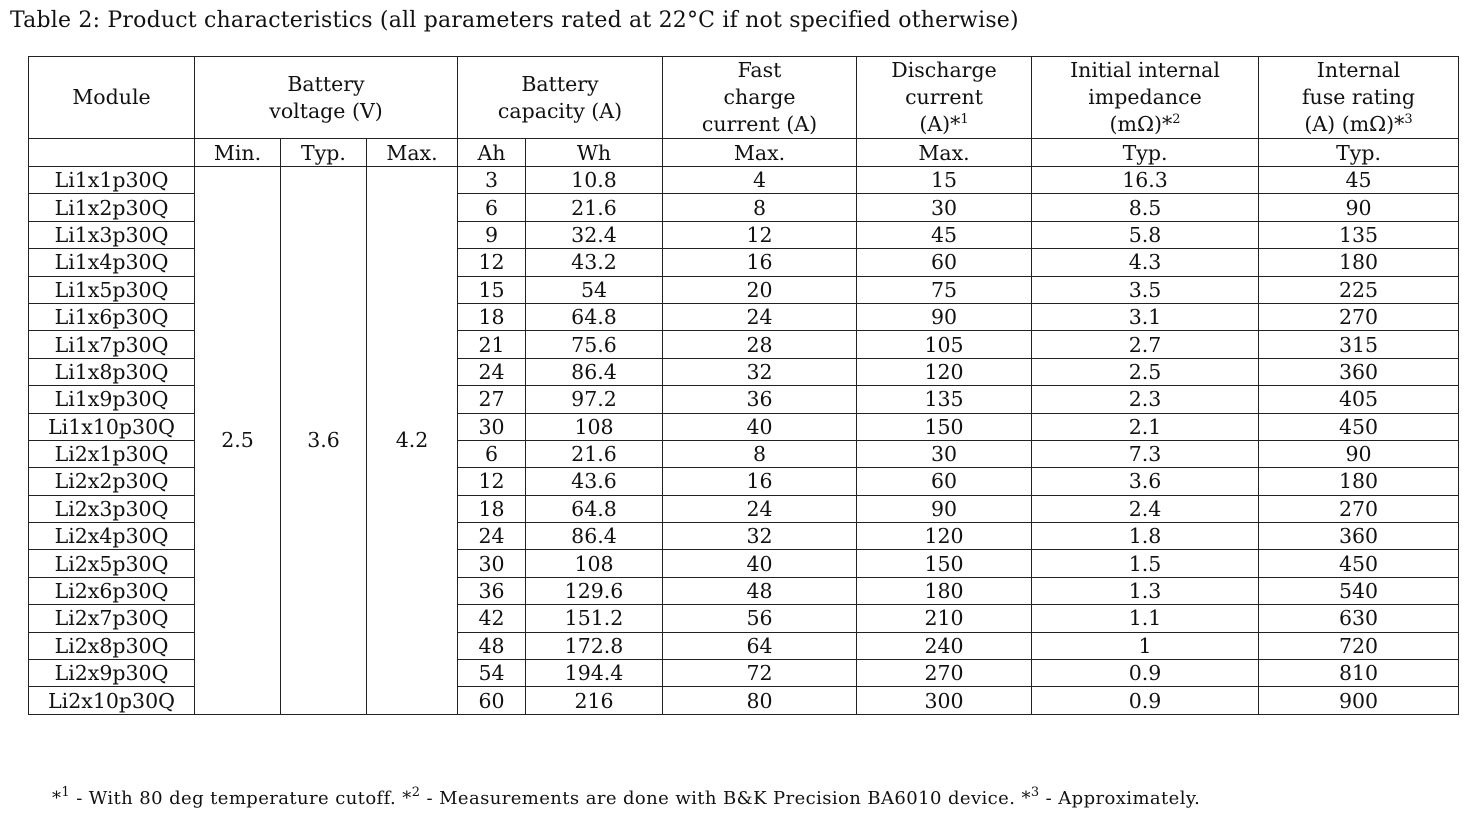 This screenshot has width=1481, height=825. Describe the element at coordinates (944, 618) in the screenshot. I see `cell-discharge-max: 210` at that location.